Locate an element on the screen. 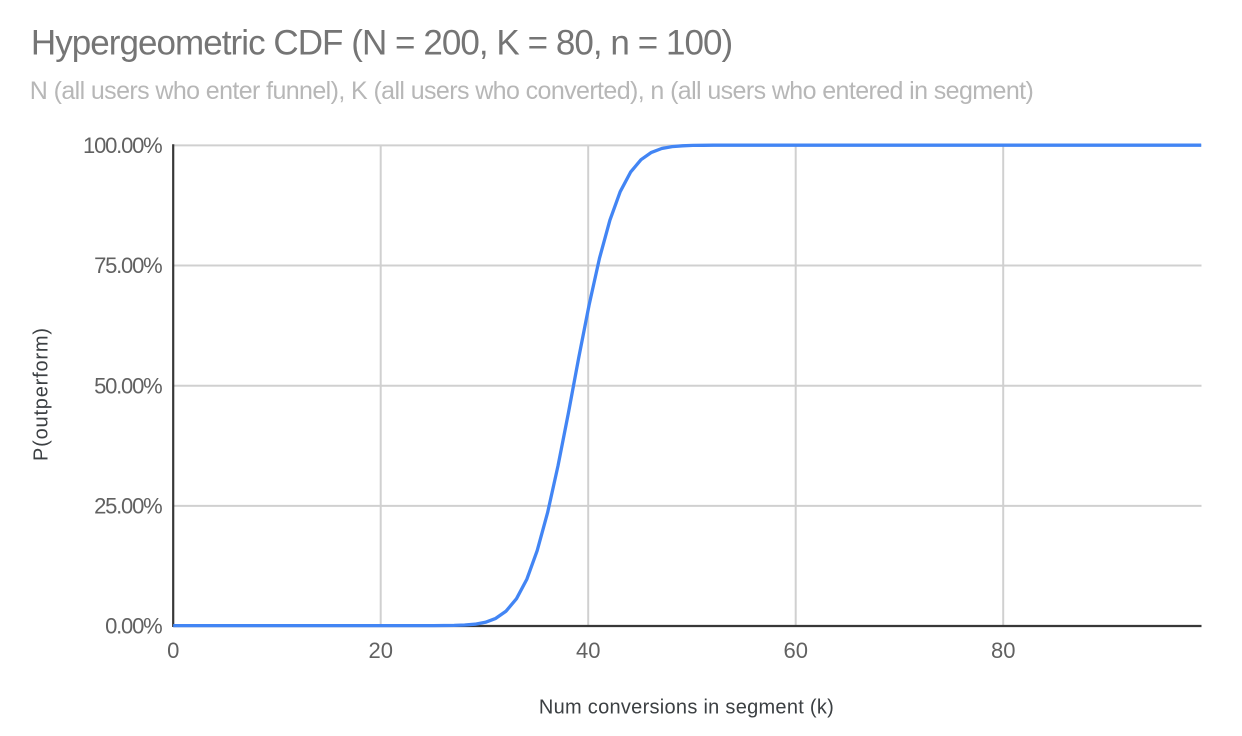 The image size is (1242, 736). svg-text: 75.00% is located at coordinates (128, 265).